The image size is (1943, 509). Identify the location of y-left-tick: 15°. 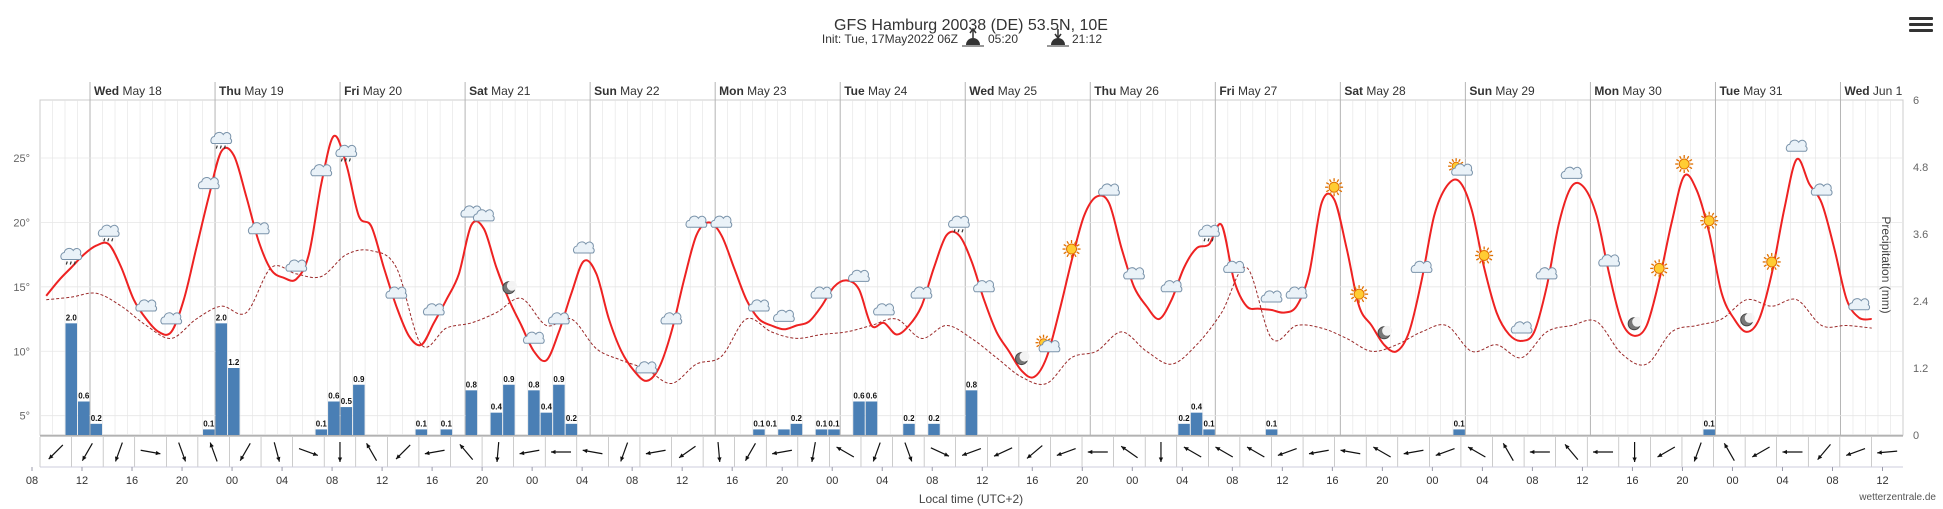
(21, 288).